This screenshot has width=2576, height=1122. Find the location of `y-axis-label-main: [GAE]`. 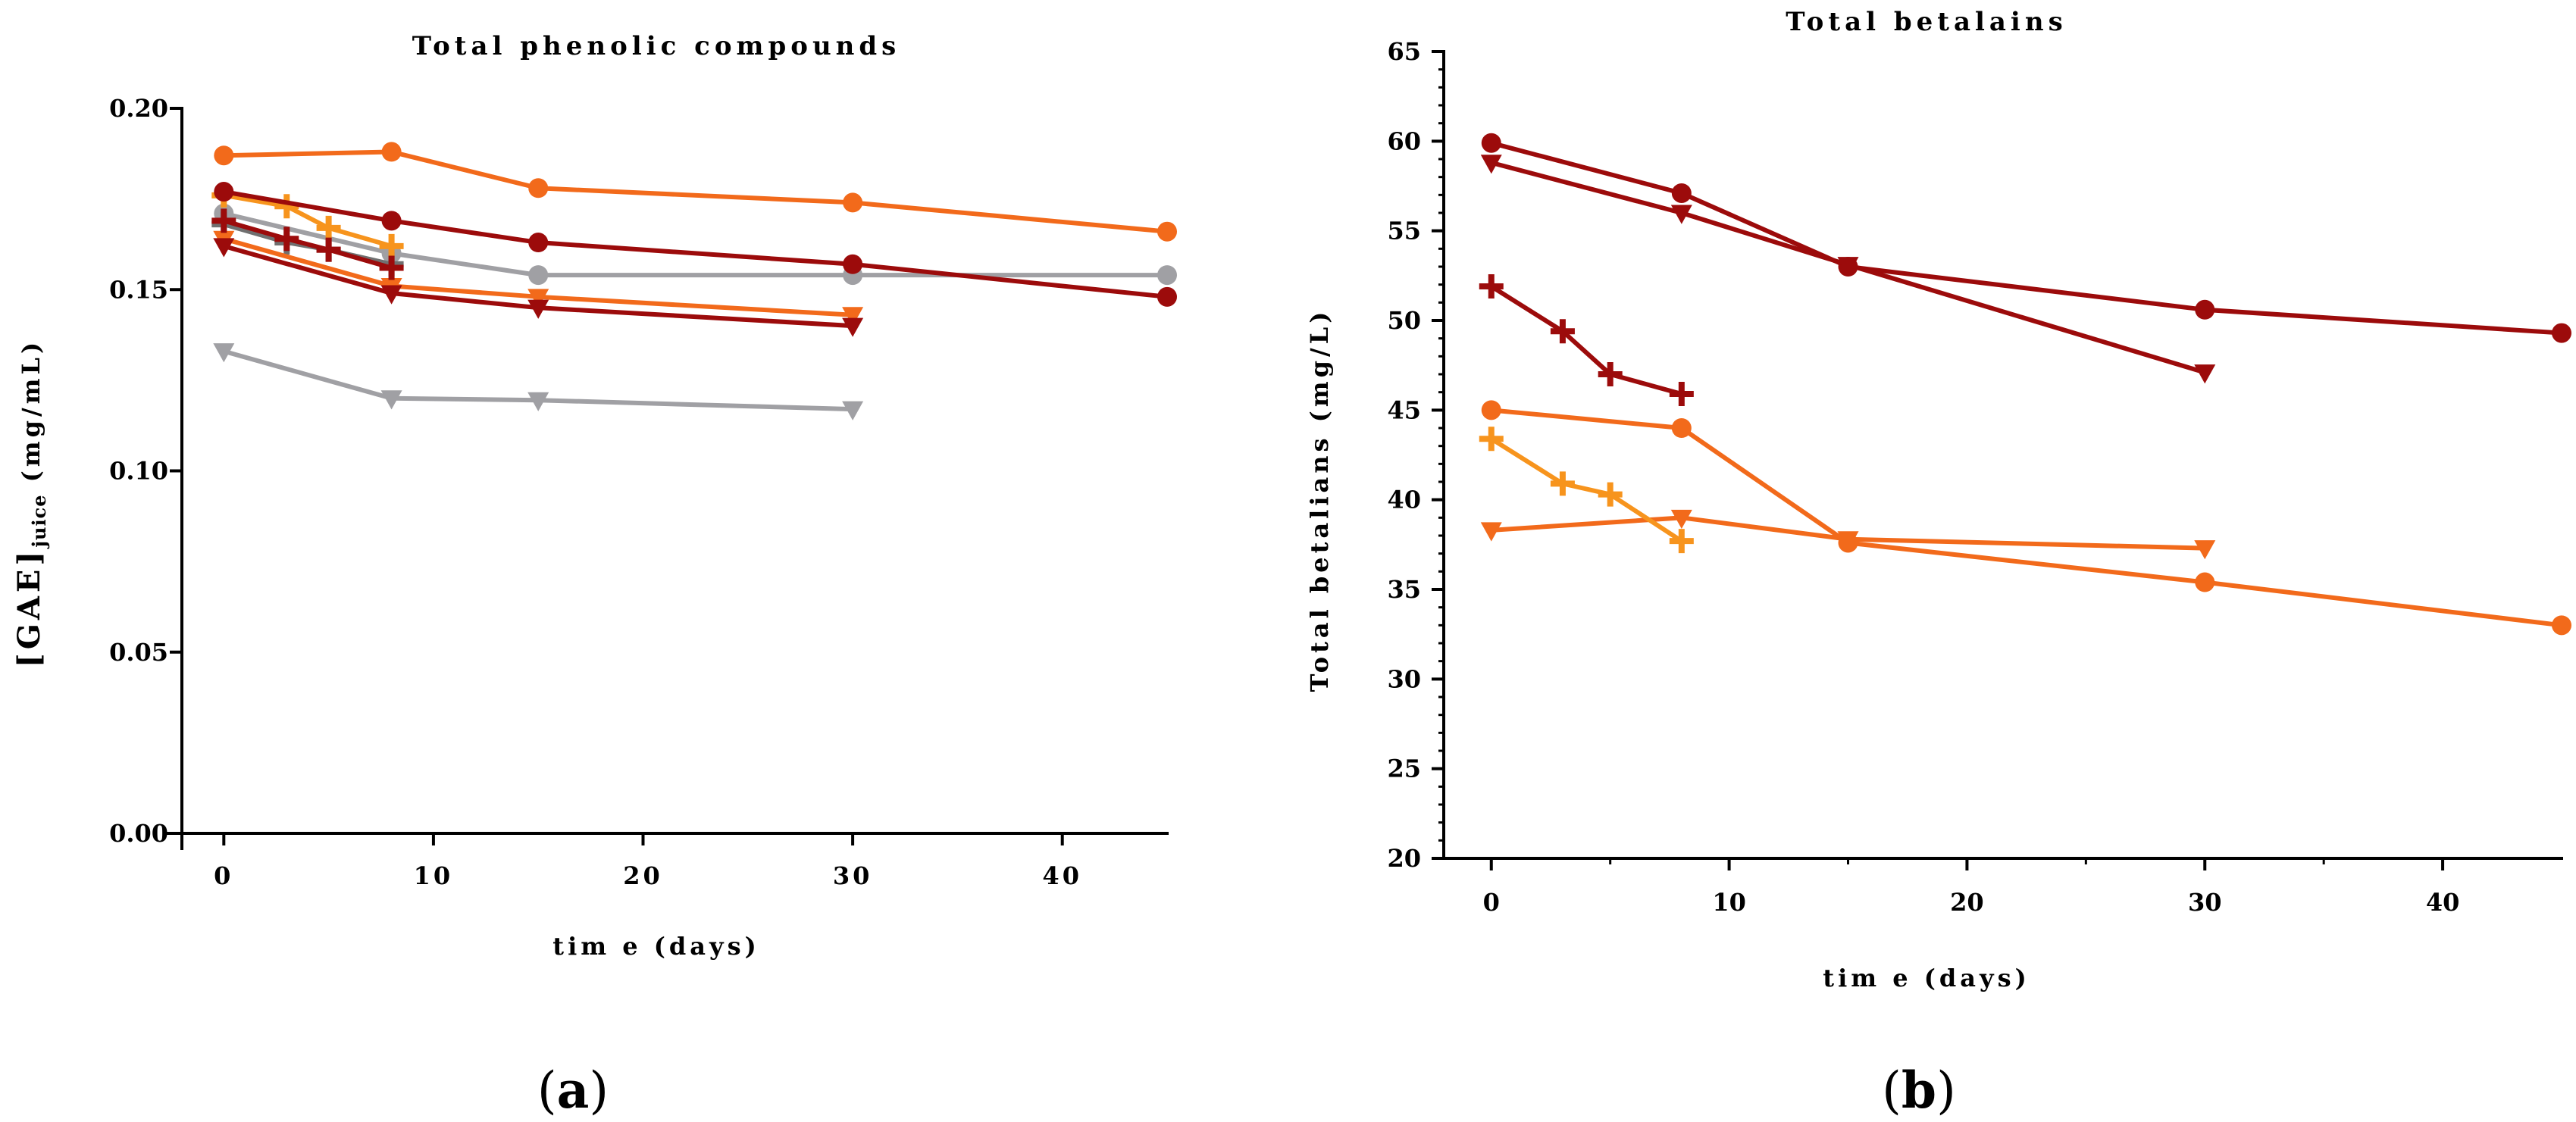

y-axis-label-main: [GAE] is located at coordinates (29, 608).